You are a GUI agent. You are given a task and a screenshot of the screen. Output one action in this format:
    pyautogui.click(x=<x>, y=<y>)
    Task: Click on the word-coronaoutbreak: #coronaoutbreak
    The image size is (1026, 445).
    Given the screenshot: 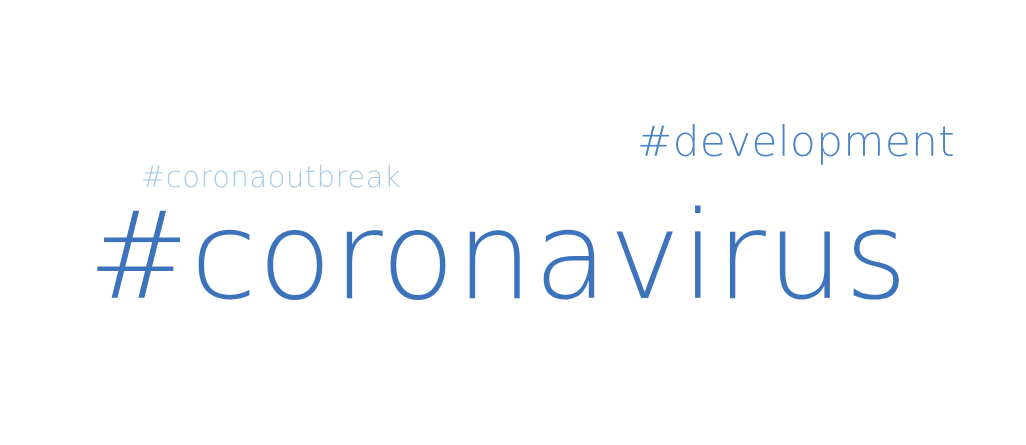 What is the action you would take?
    pyautogui.click(x=271, y=177)
    